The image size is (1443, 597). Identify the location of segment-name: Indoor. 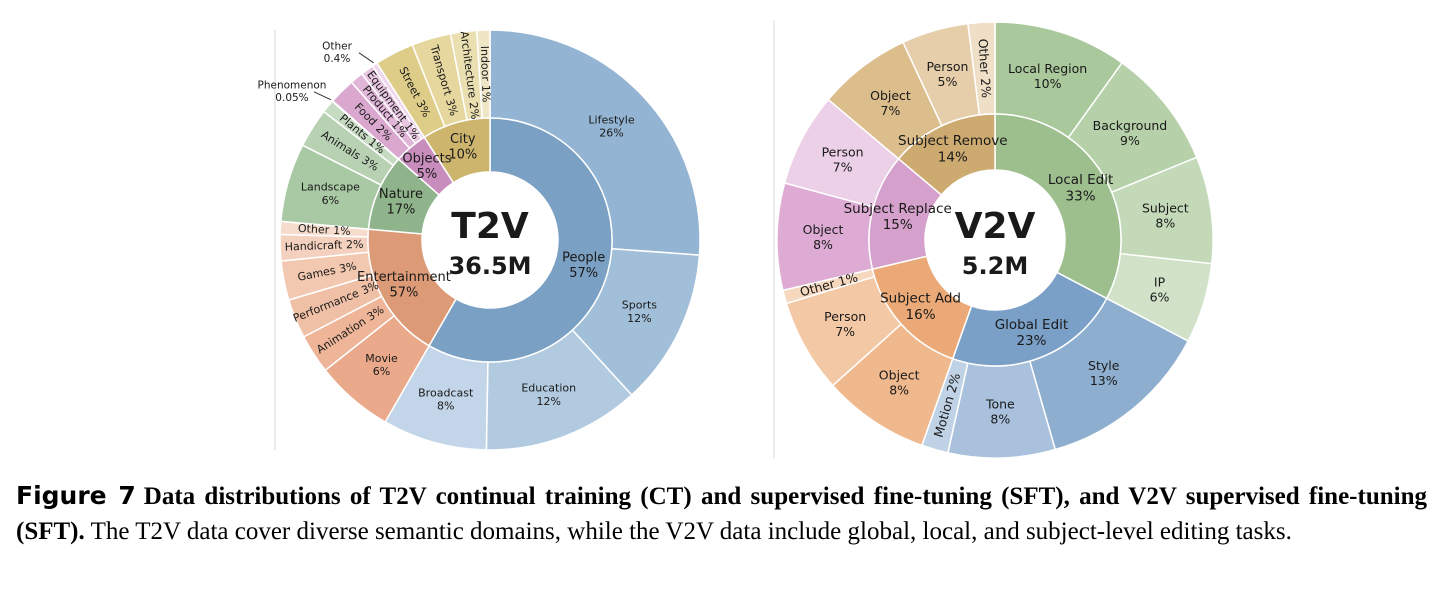
(485, 64).